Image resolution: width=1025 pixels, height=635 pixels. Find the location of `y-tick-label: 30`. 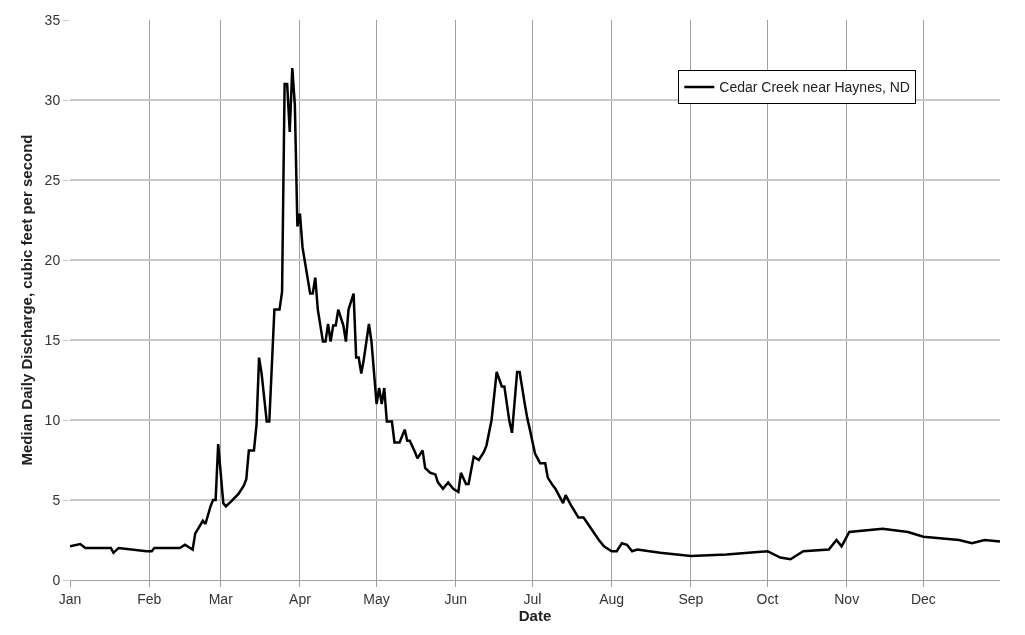

y-tick-label: 30 is located at coordinates (52, 99).